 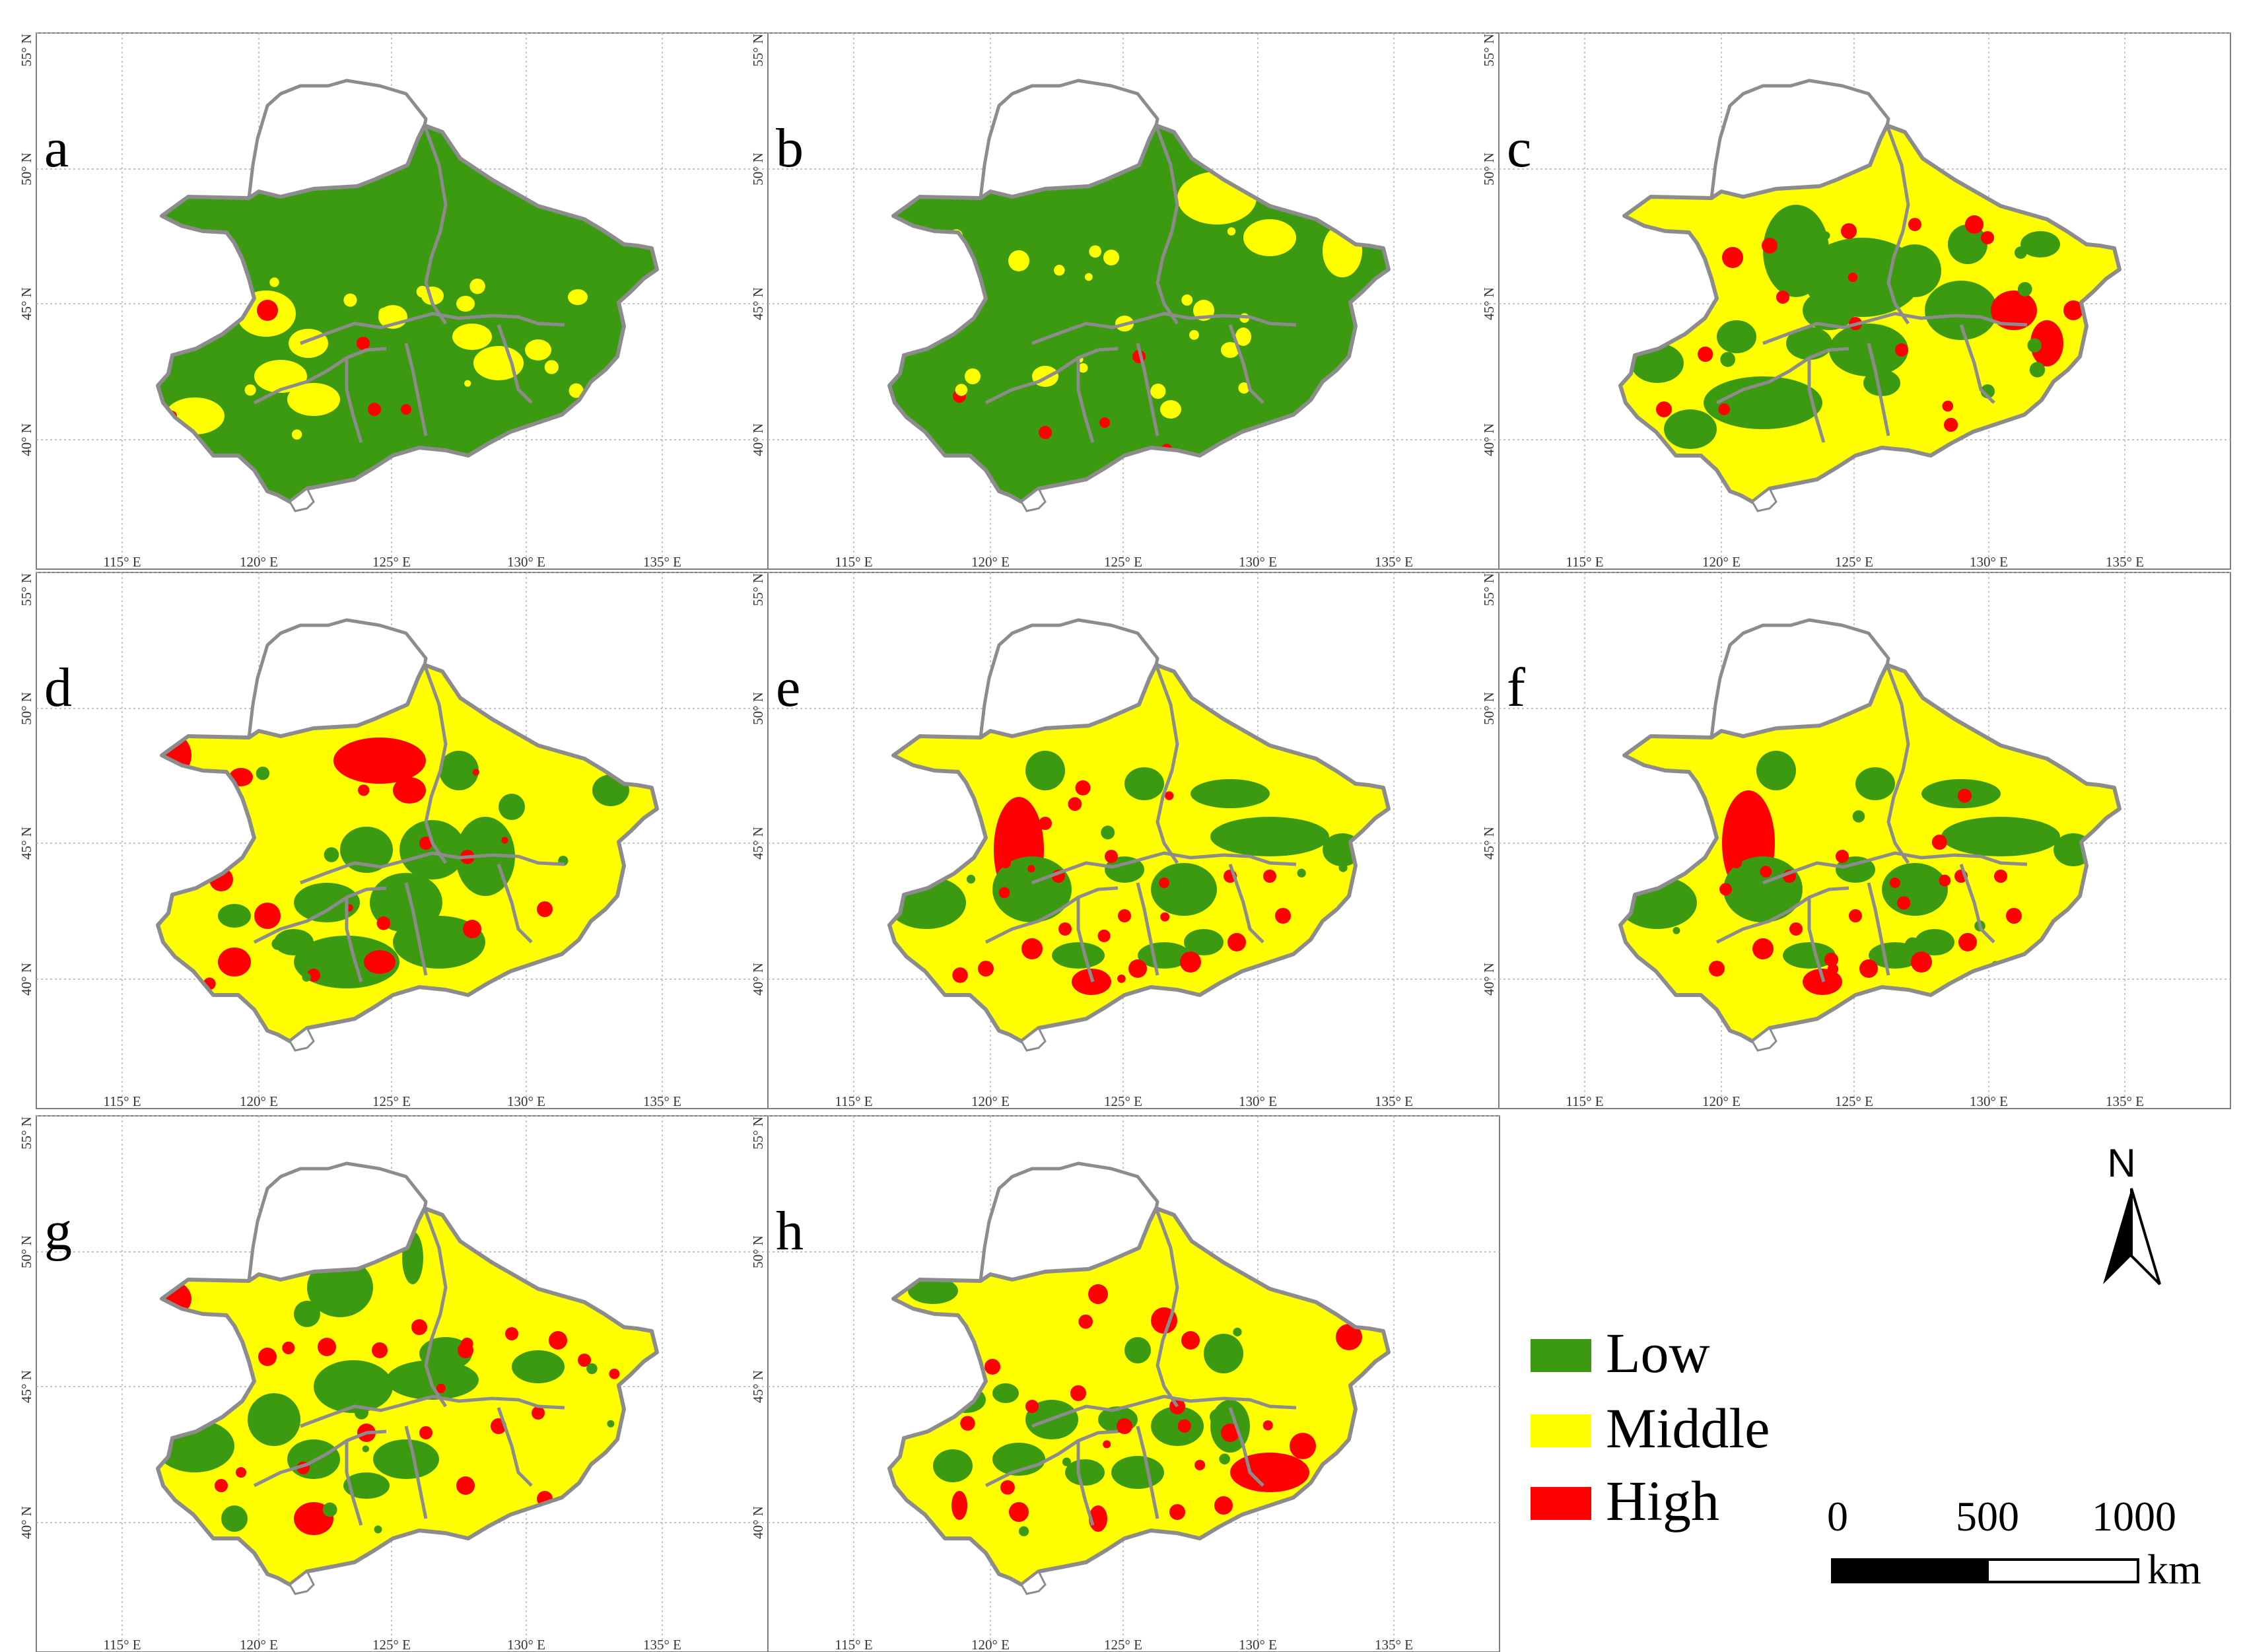 What do you see at coordinates (1651, 1426) in the screenshot?
I see `legend: Low Middle High` at bounding box center [1651, 1426].